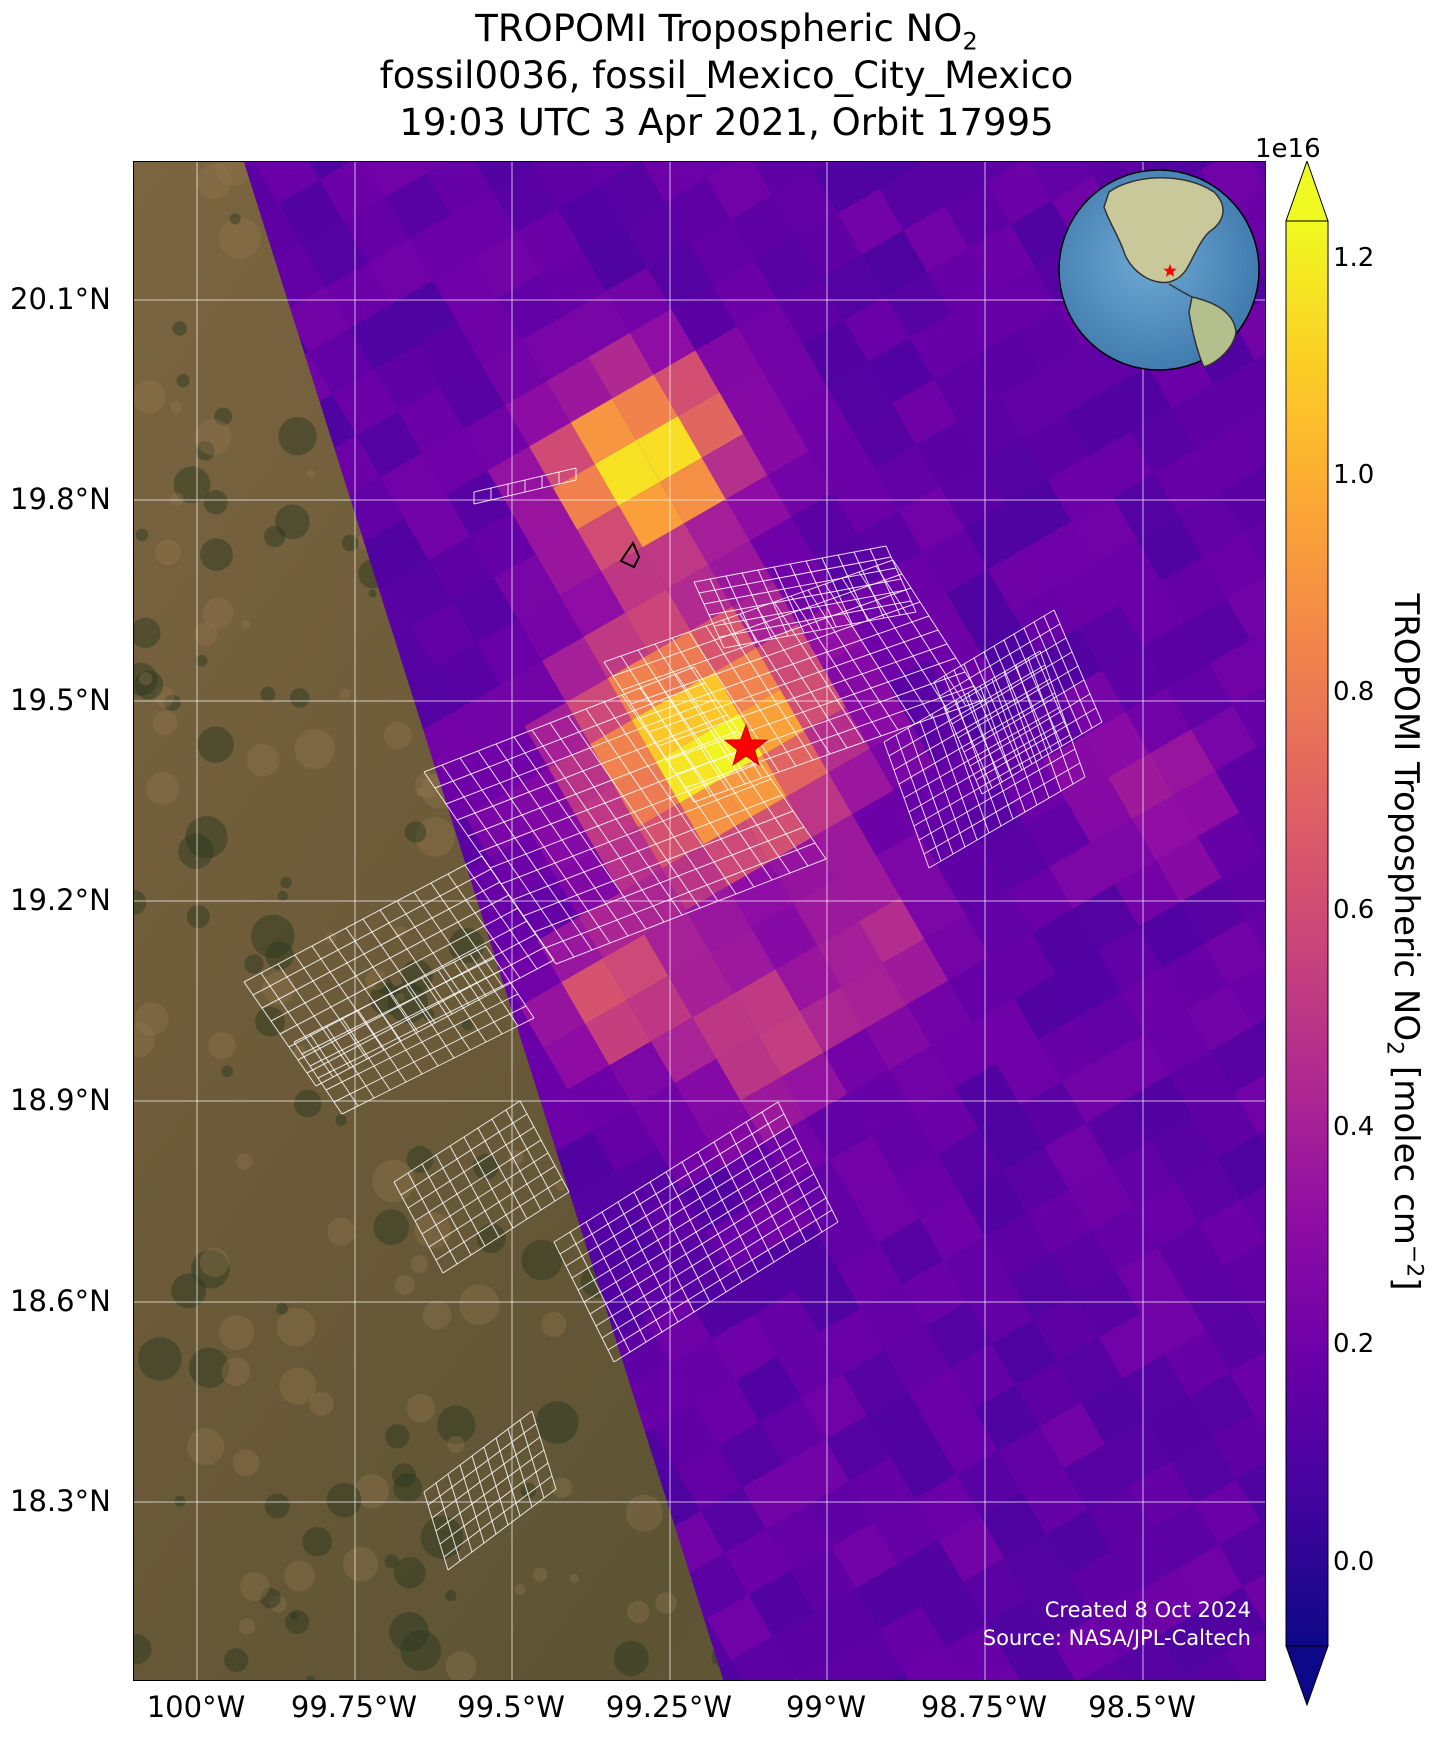 This screenshot has width=1453, height=1752. Describe the element at coordinates (1147, 1610) in the screenshot. I see `credit-created: Created 8 Oct 2024` at that location.